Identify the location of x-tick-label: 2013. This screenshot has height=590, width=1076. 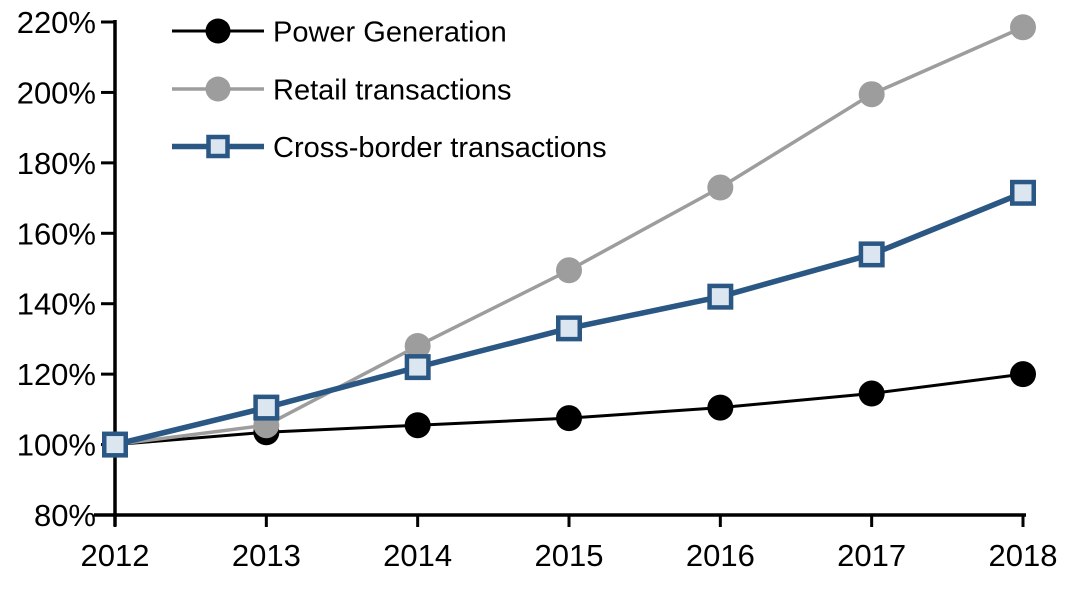
(266, 555).